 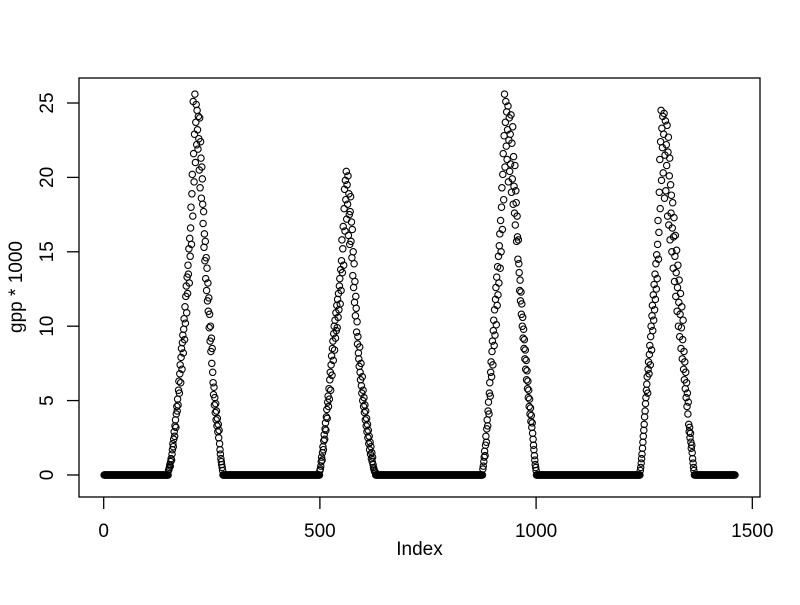 I want to click on x-axis-title: Index, so click(x=419, y=549).